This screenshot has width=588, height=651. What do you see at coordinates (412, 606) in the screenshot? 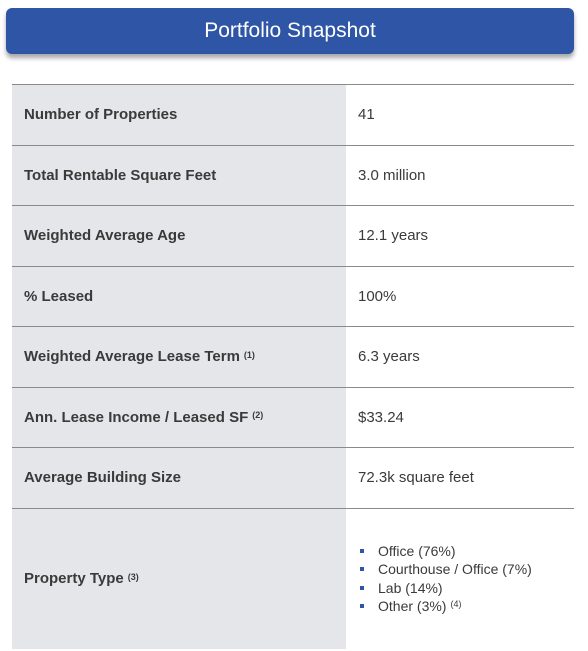
I see `bullet-text: Other (3%)` at bounding box center [412, 606].